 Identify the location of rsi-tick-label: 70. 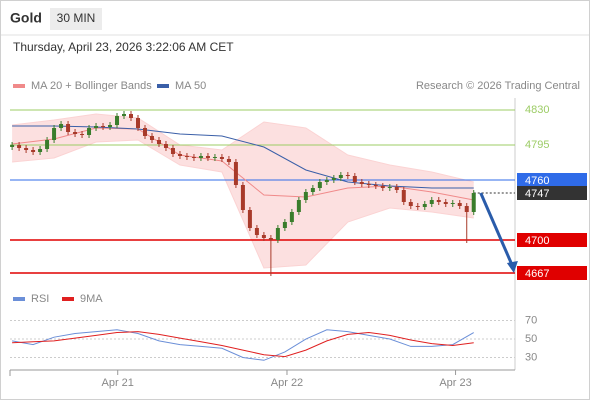
(531, 320).